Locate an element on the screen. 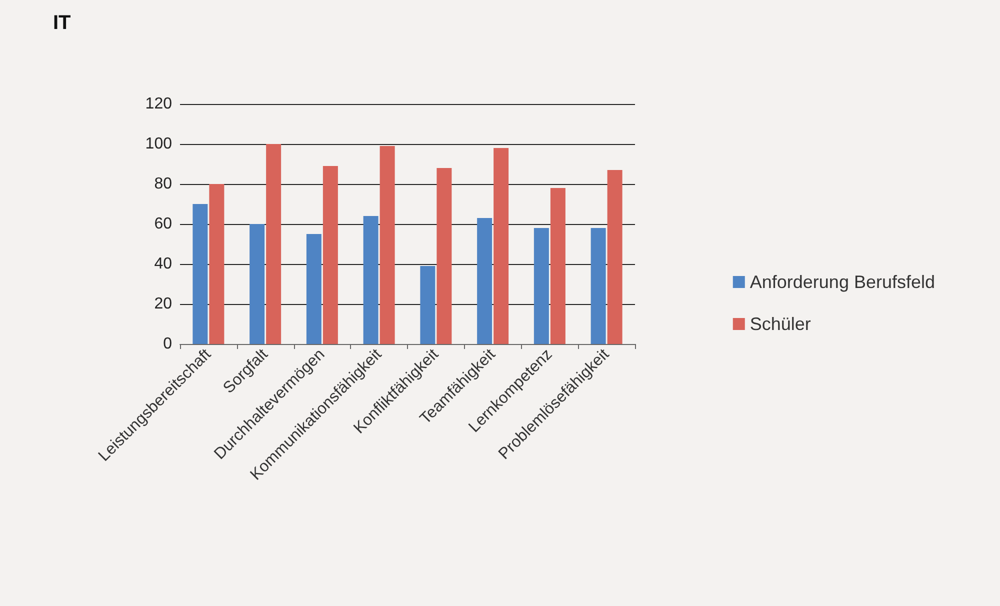  y-tick-label: 120 is located at coordinates (158, 104).